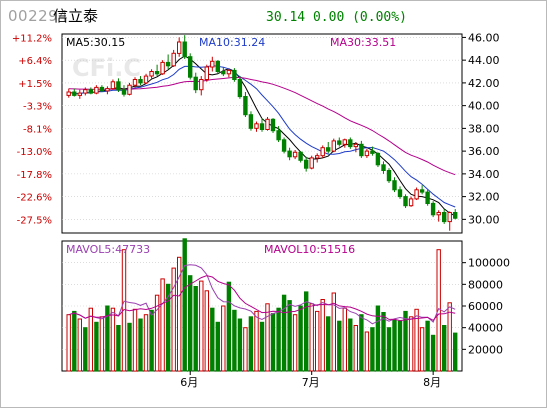  I want to click on volume-tick-label: 80000, so click(485, 284).